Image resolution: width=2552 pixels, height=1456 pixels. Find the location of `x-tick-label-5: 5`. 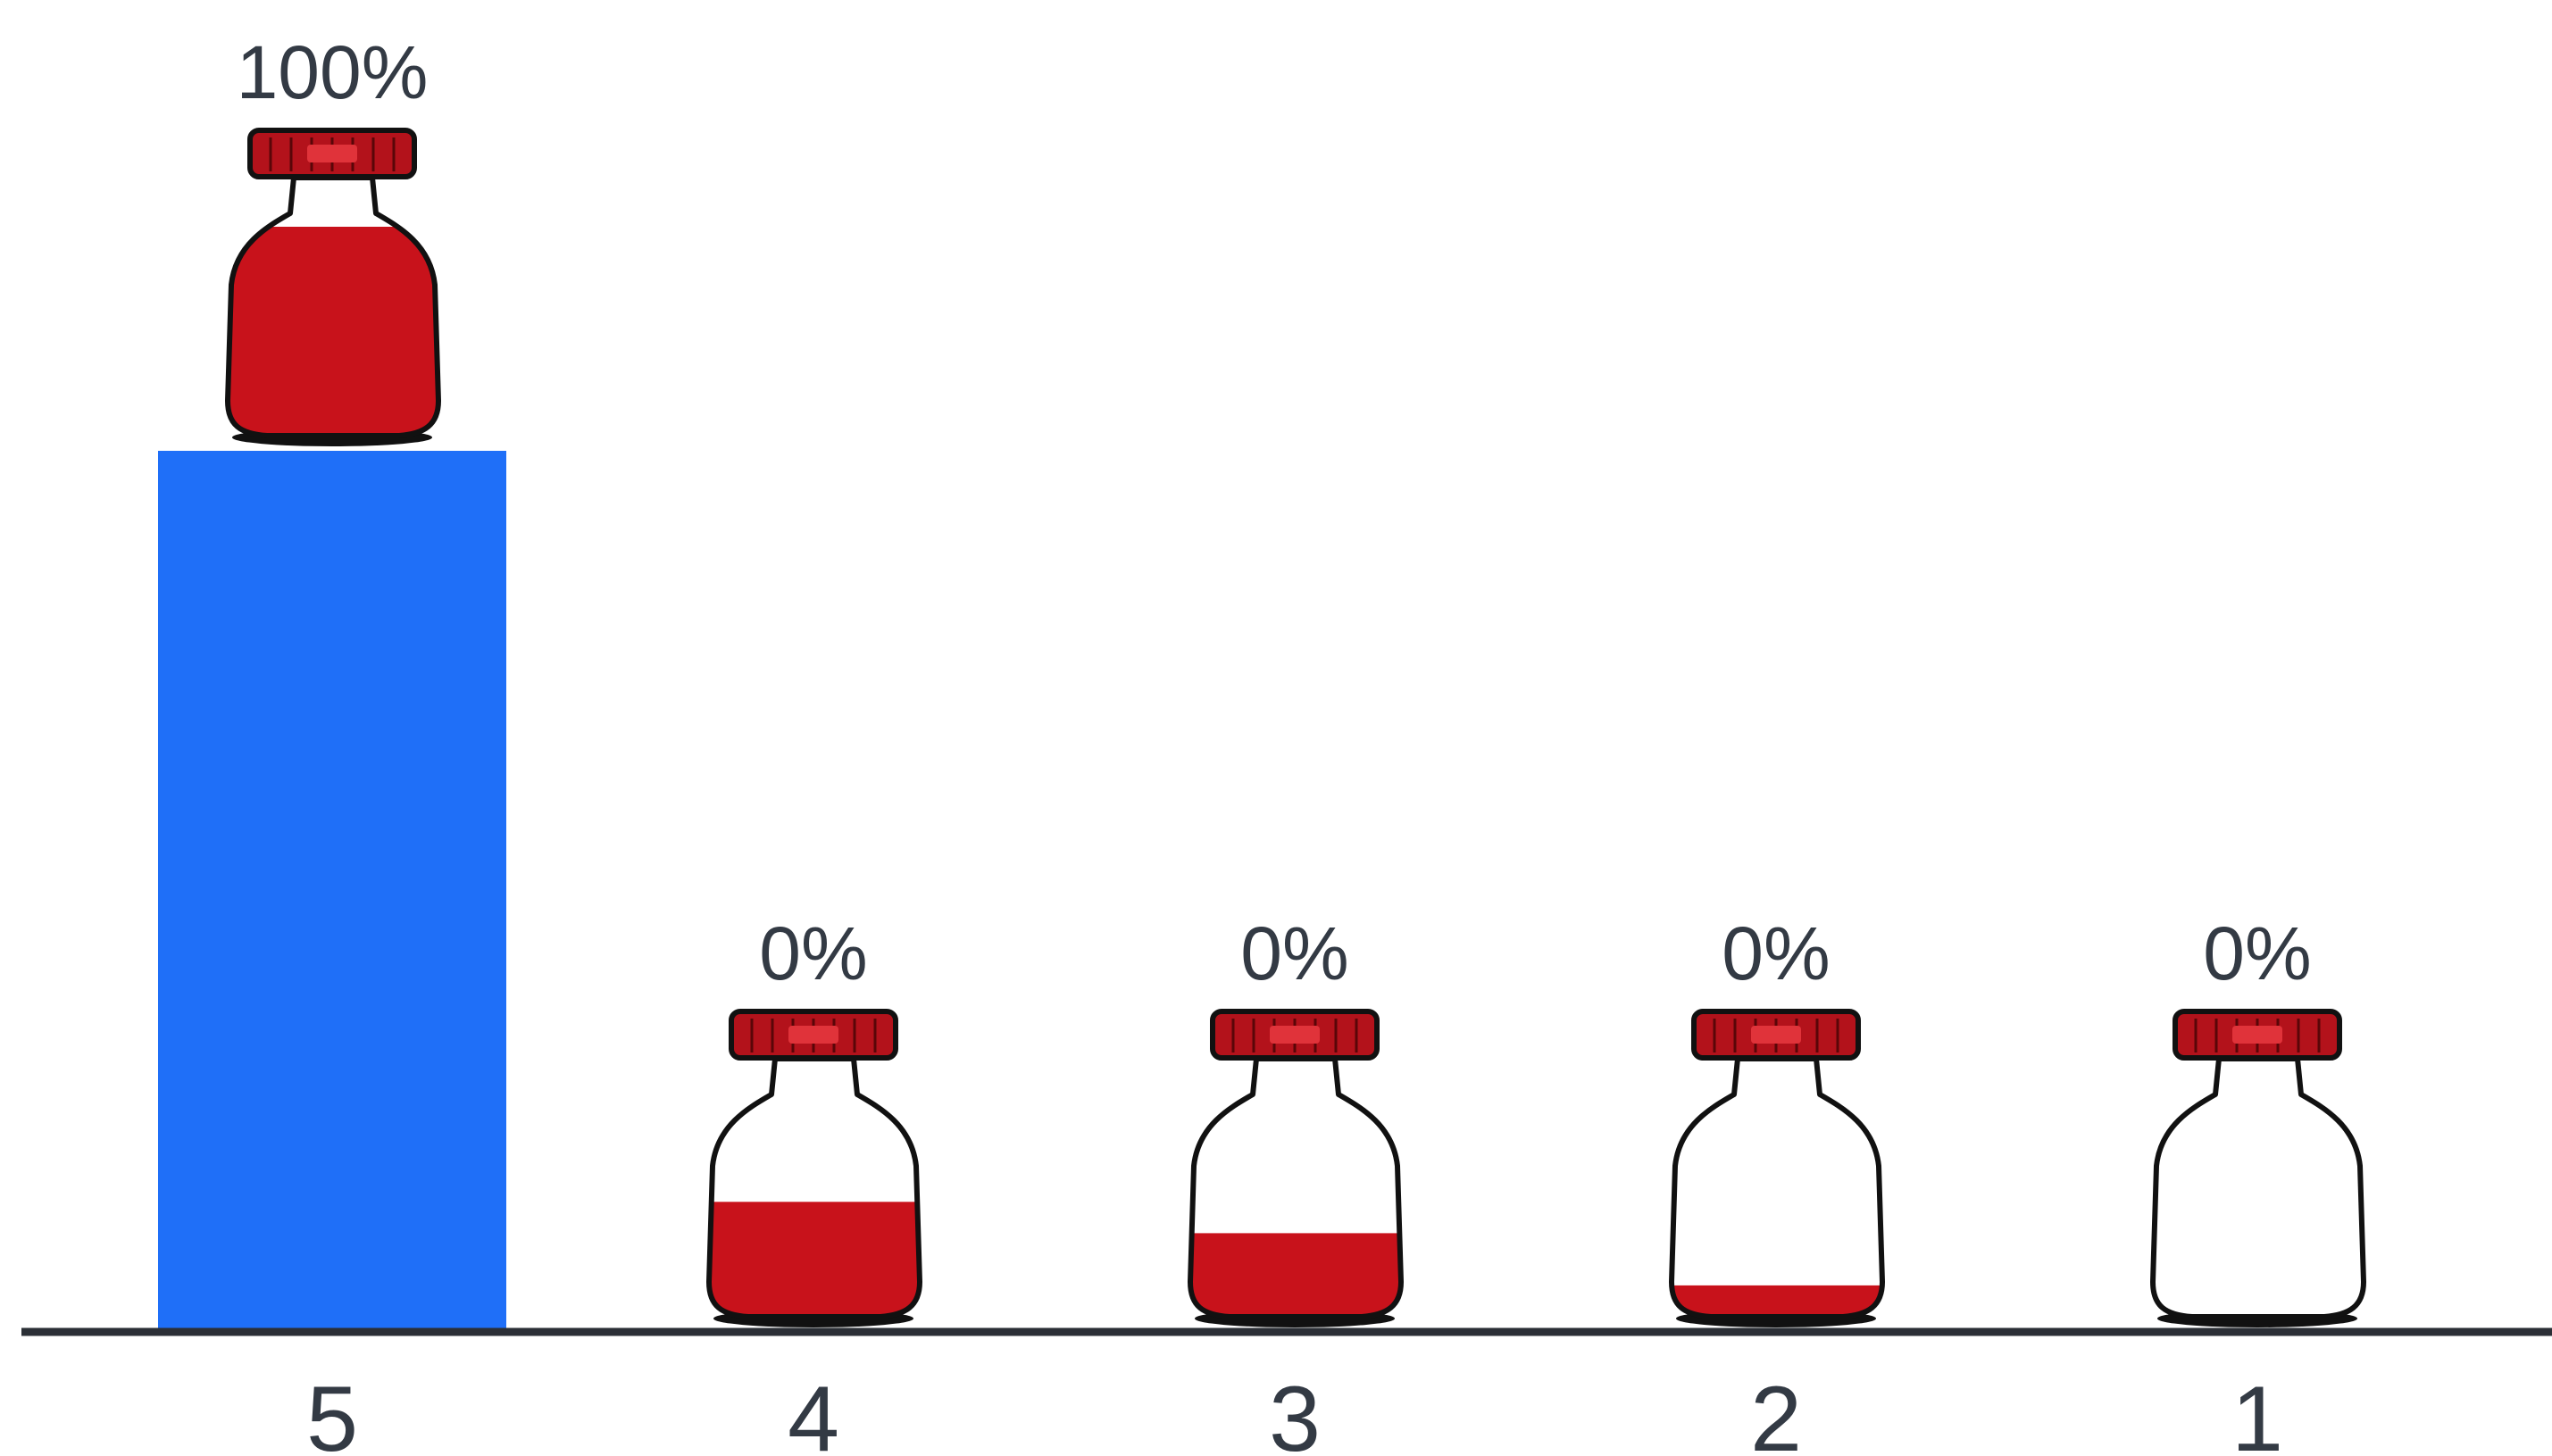

x-tick-label-5: 5 is located at coordinates (332, 1410).